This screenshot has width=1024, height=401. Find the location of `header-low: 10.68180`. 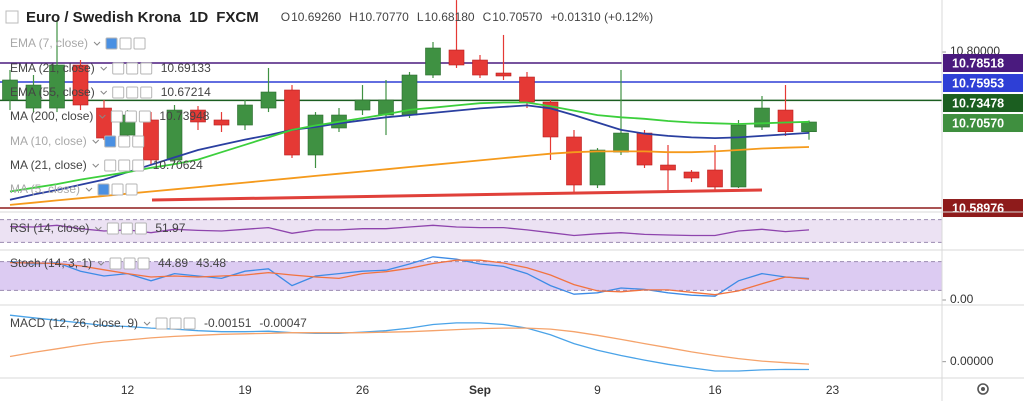

header-low: 10.68180 is located at coordinates (450, 17).